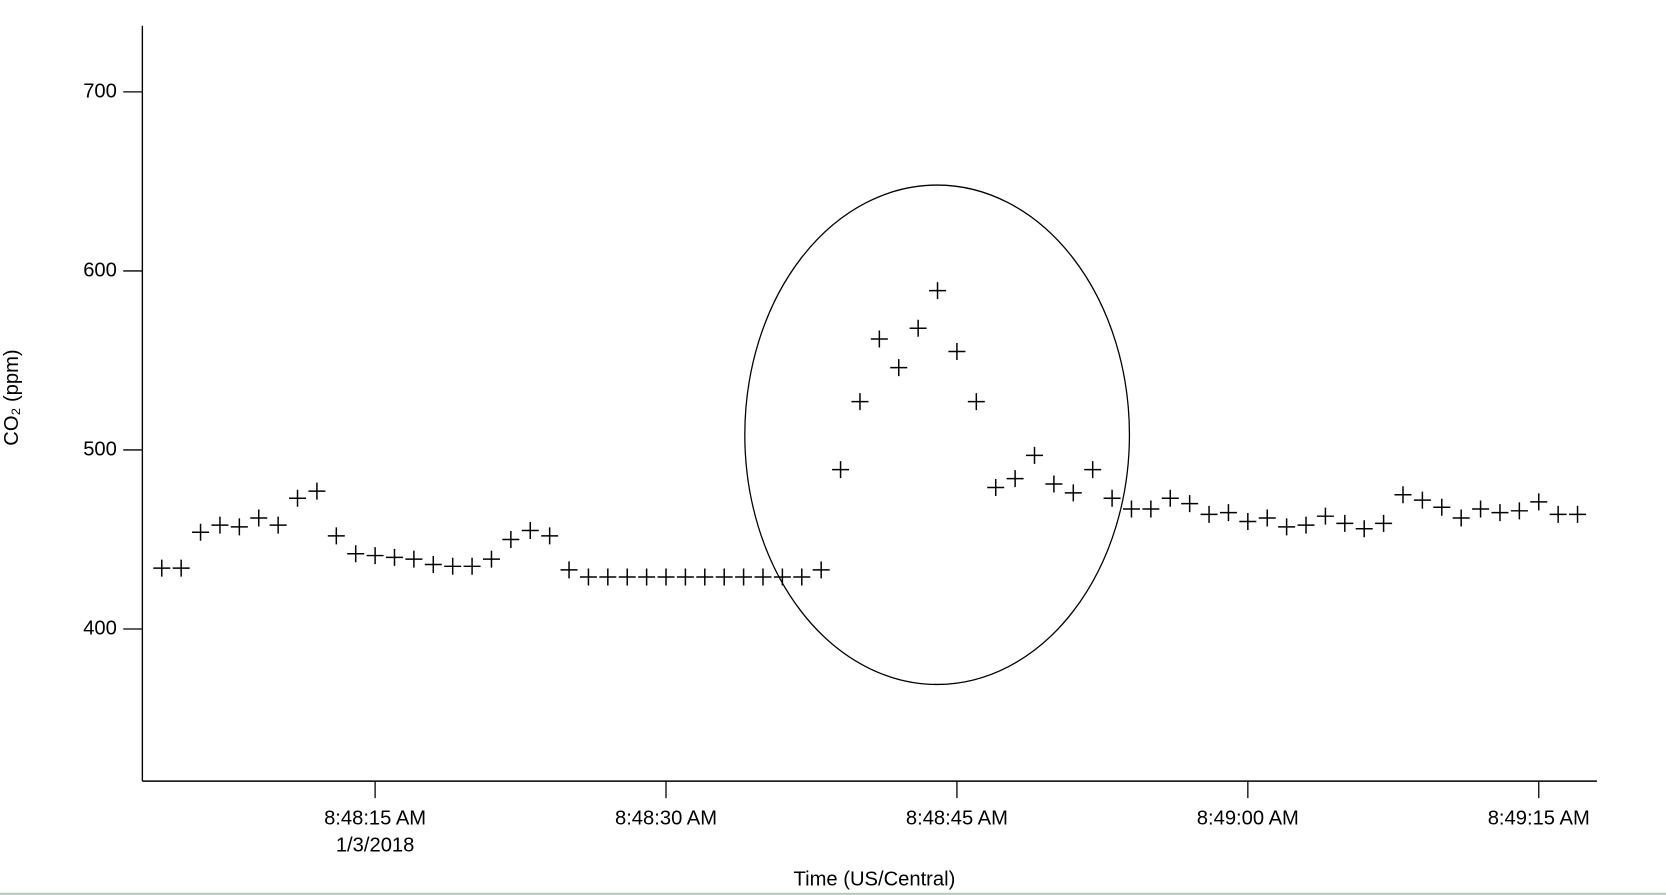 The width and height of the screenshot is (1666, 895). I want to click on x-tick-label: 8:48:15 AM, so click(375, 819).